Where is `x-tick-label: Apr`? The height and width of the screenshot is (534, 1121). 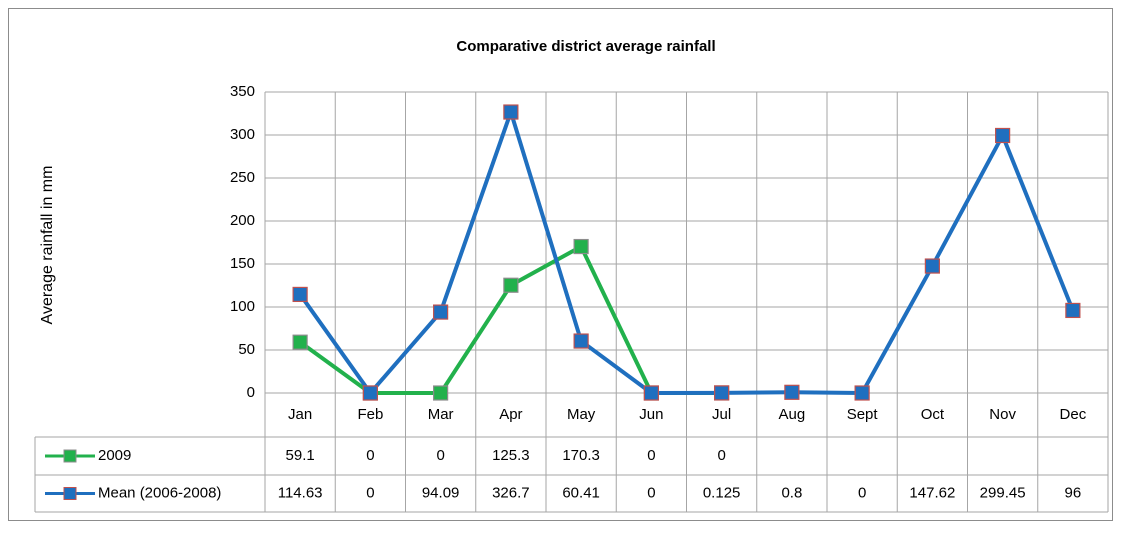 x-tick-label: Apr is located at coordinates (510, 414).